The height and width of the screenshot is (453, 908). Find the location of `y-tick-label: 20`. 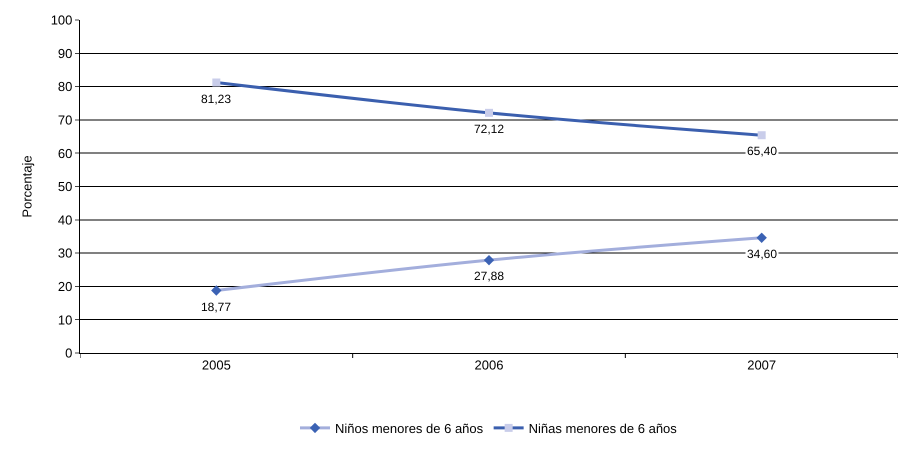

y-tick-label: 20 is located at coordinates (65, 286).